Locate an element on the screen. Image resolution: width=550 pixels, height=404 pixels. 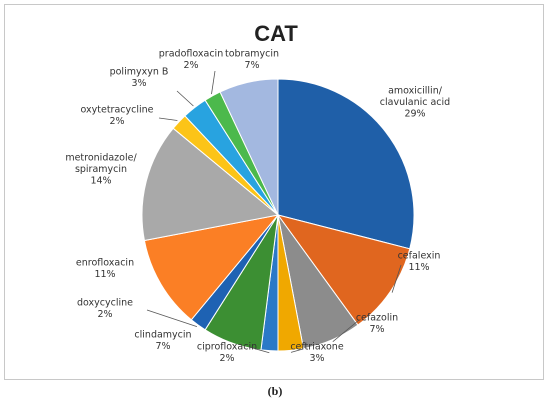
slice-label: clindamycin 7% is located at coordinates (162, 340).